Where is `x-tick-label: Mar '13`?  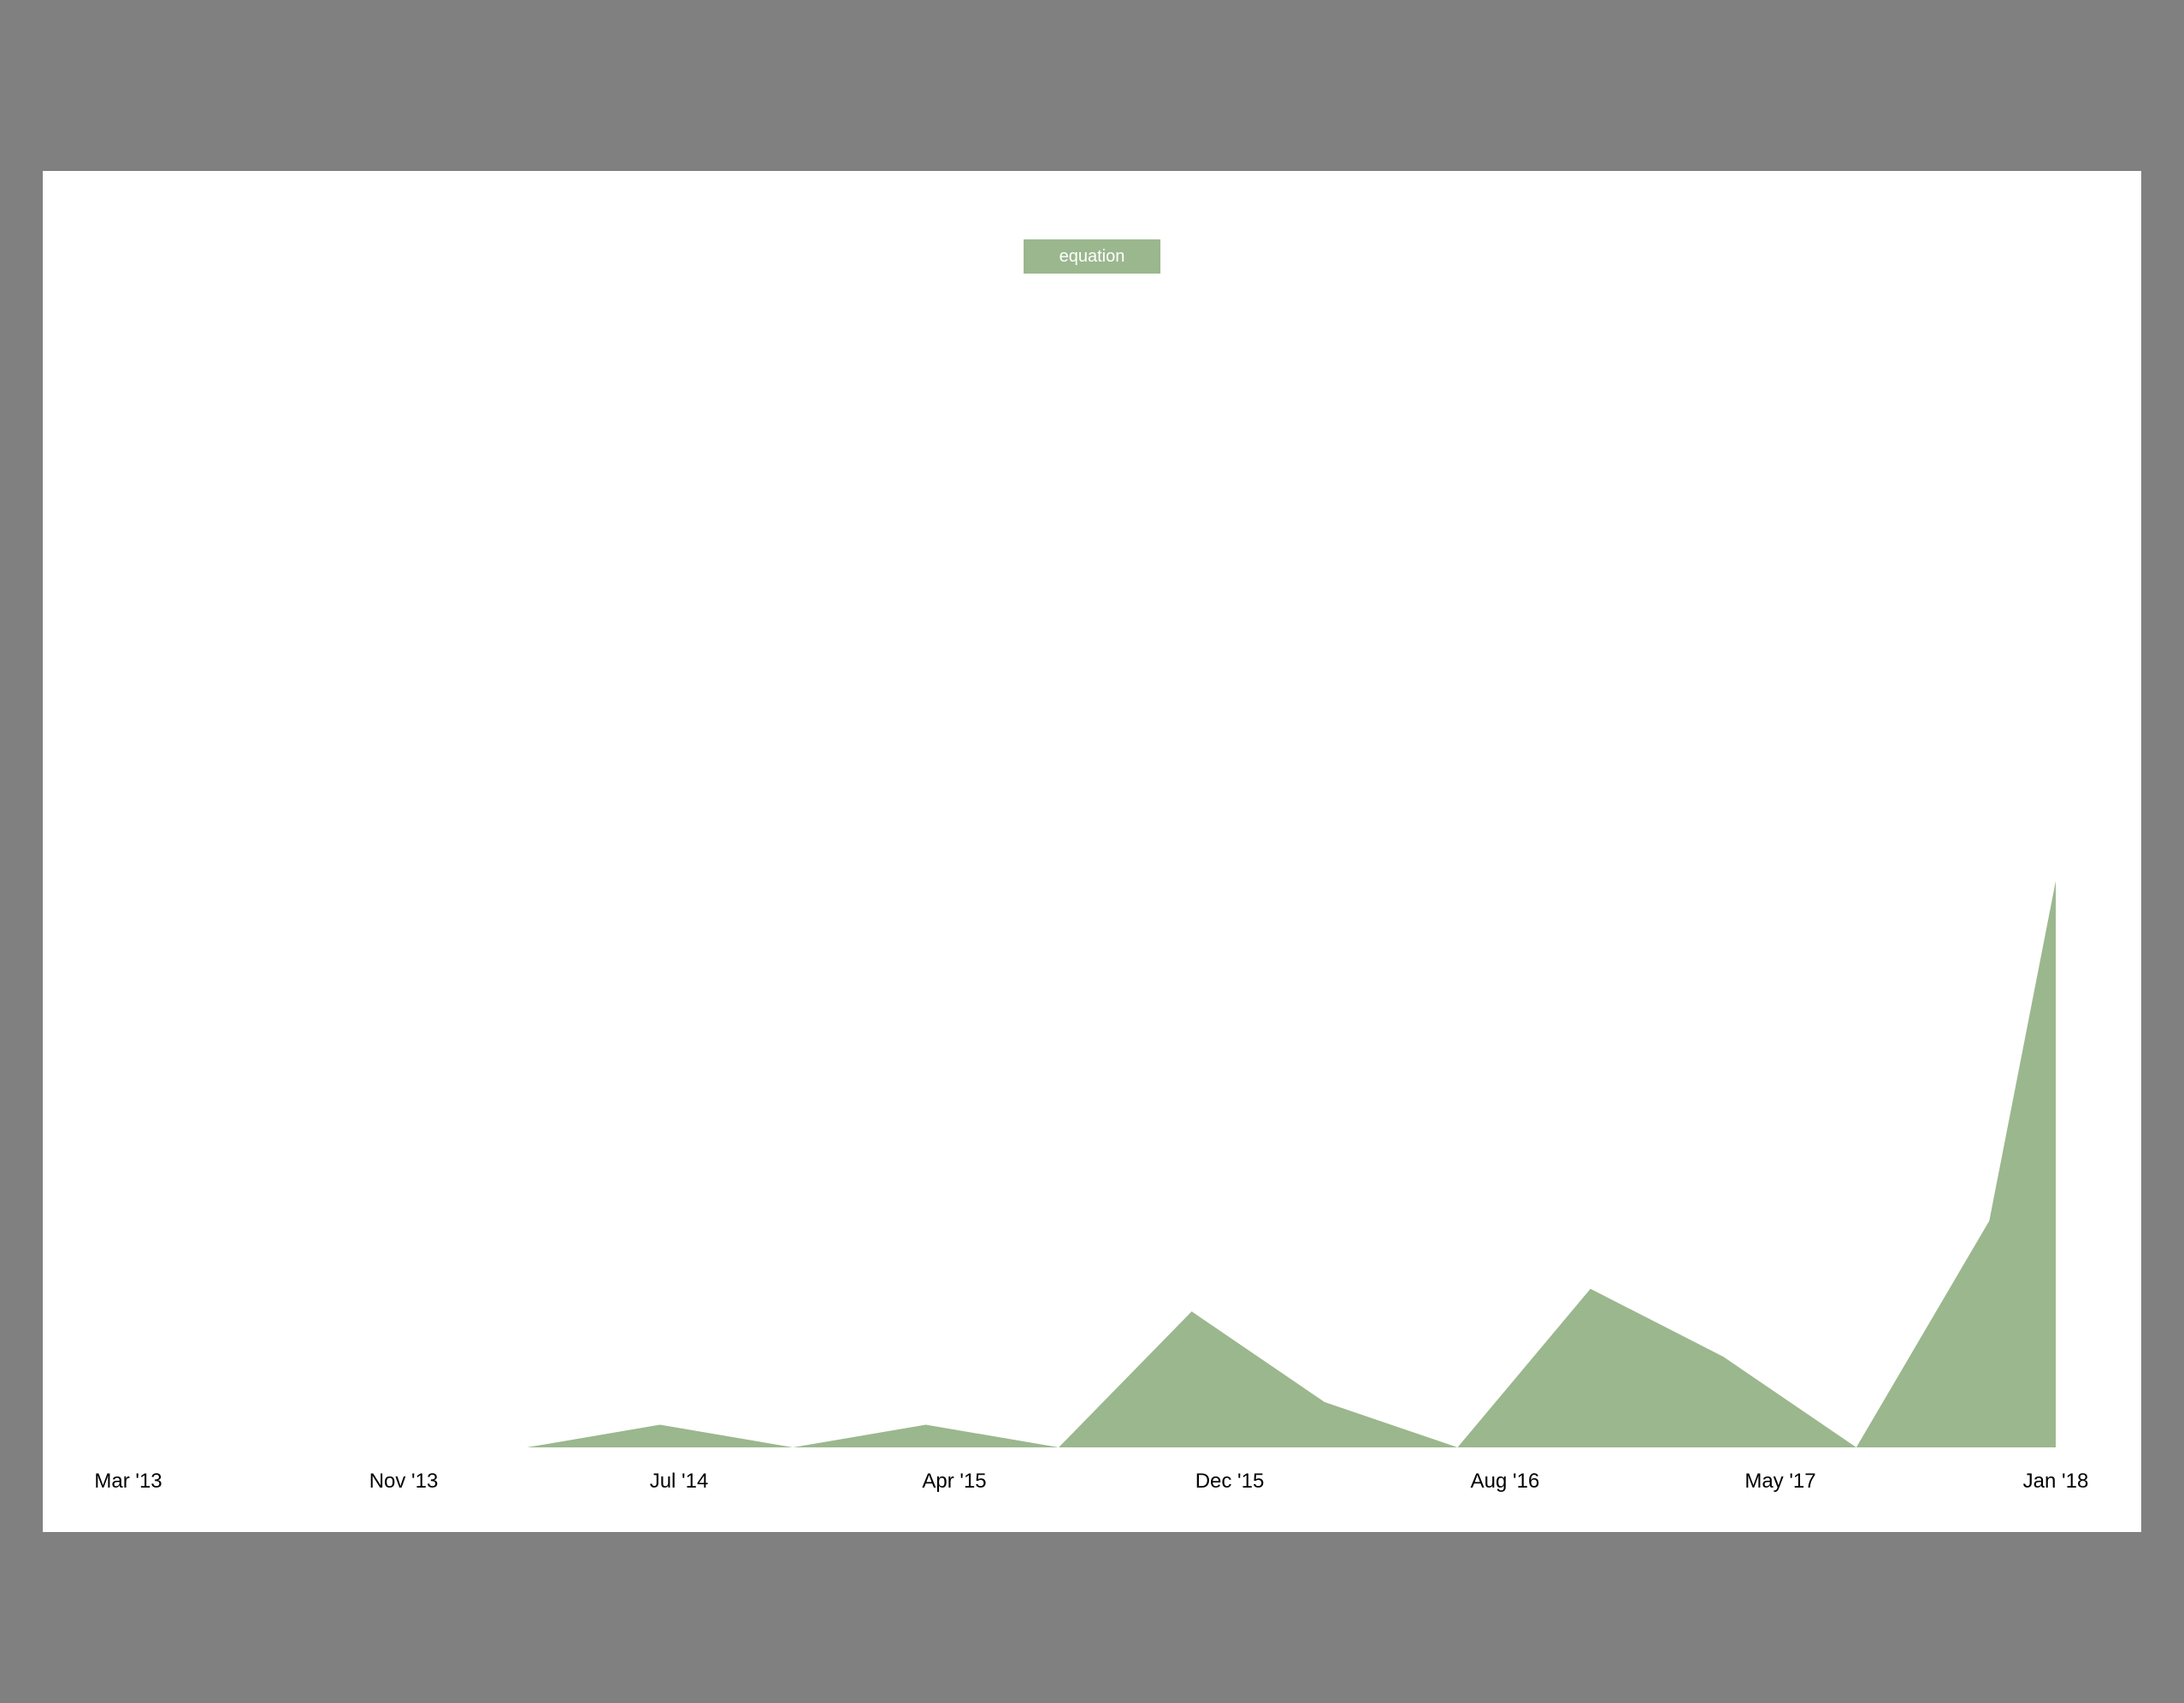
x-tick-label: Mar '13 is located at coordinates (128, 1481).